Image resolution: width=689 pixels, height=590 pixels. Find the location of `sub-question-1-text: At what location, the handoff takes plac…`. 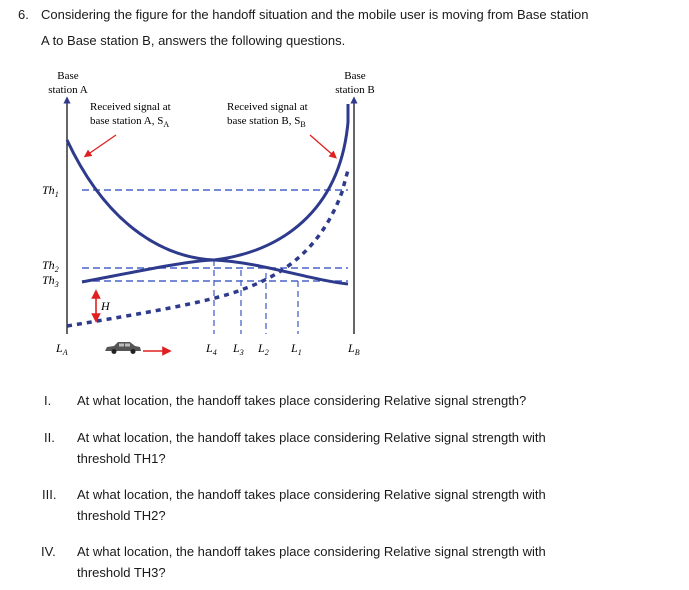

sub-question-1-text: At what location, the handoff takes plac… is located at coordinates (347, 400).